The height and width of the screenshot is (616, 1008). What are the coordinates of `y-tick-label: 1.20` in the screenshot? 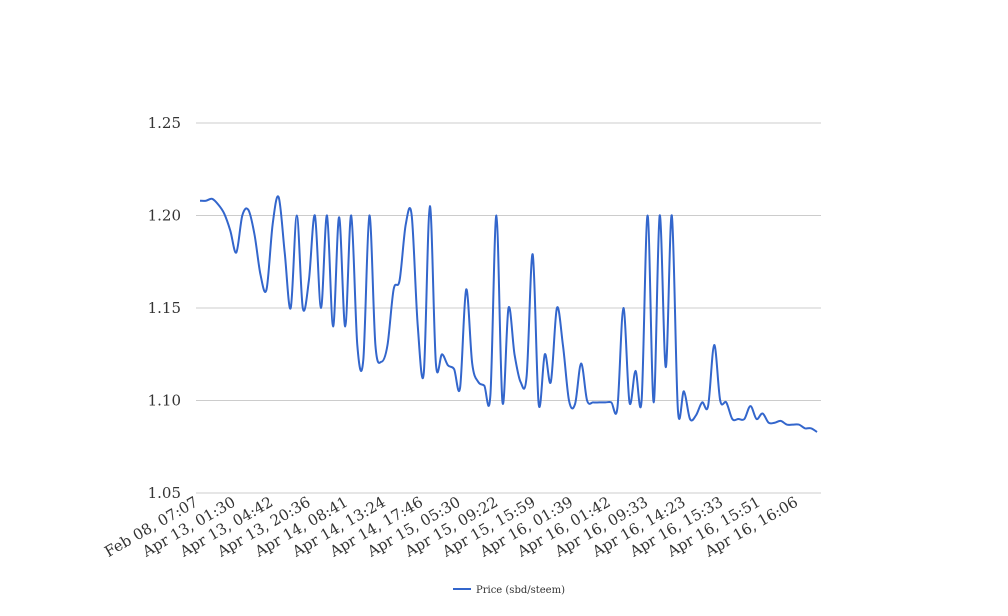 It's located at (164, 216).